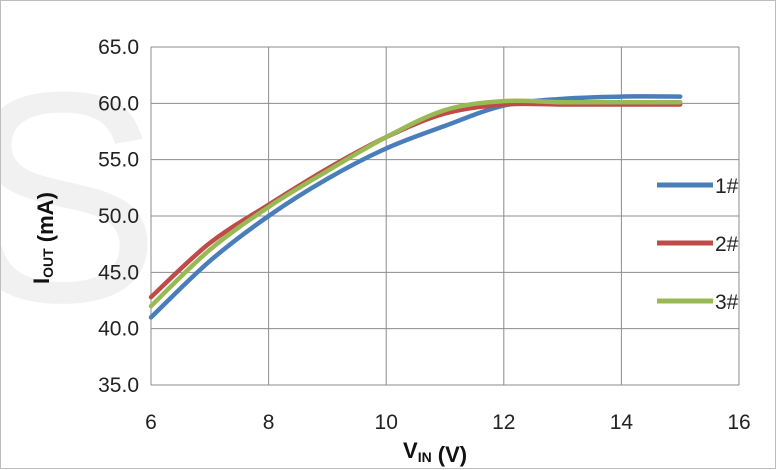  I want to click on y-tick-label: 65.0, so click(118, 47).